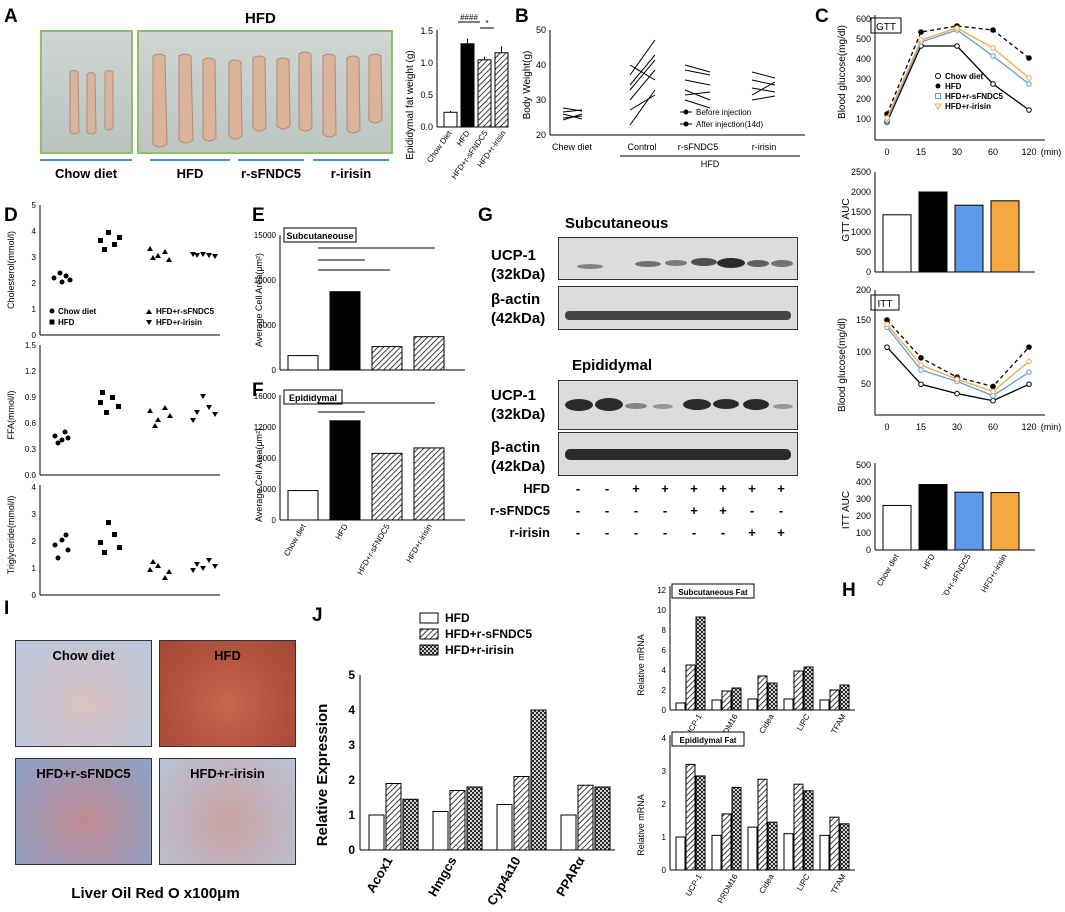 Image resolution: width=1065 pixels, height=912 pixels. I want to click on d-tg-ylabel: Triglyceride(mmol/l), so click(11, 535).